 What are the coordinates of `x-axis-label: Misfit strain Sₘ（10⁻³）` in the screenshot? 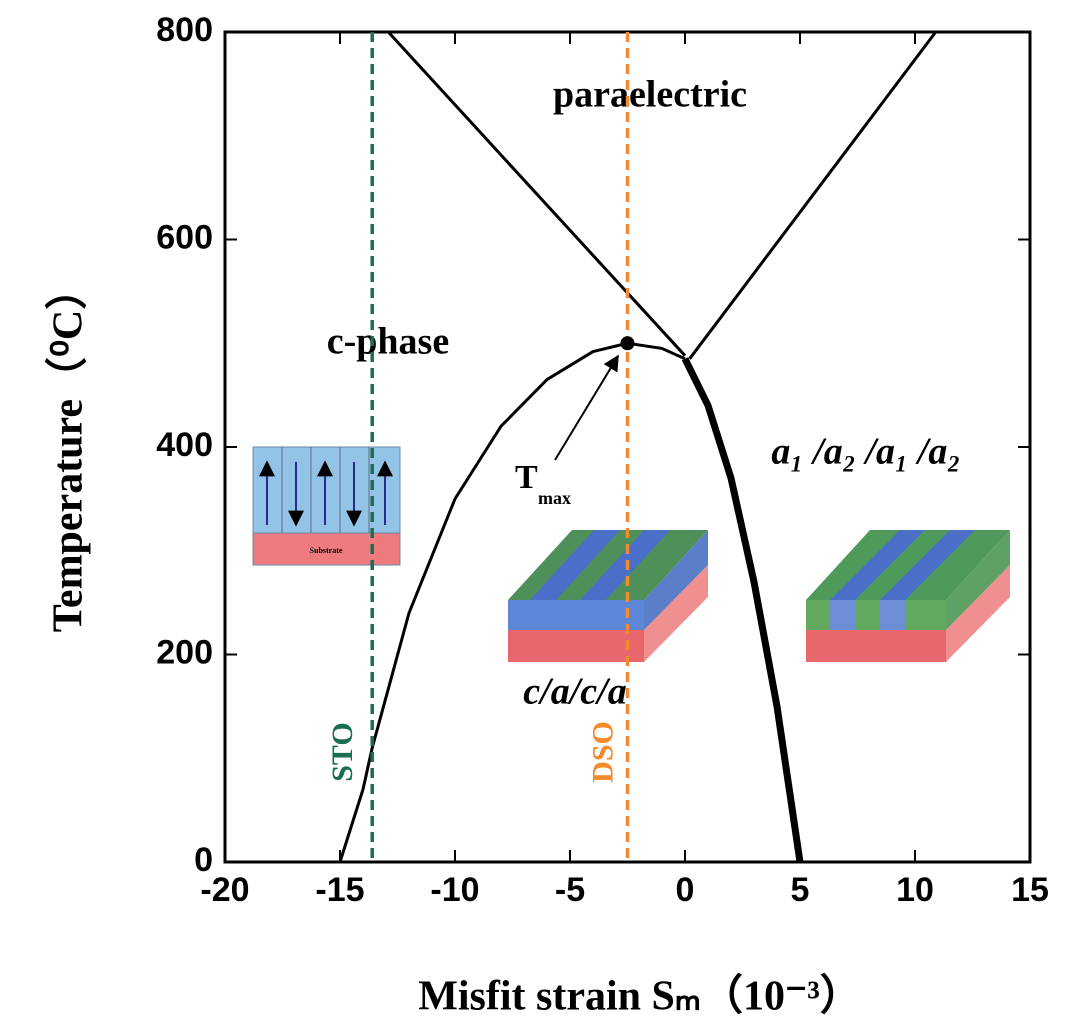 It's located at (640, 996).